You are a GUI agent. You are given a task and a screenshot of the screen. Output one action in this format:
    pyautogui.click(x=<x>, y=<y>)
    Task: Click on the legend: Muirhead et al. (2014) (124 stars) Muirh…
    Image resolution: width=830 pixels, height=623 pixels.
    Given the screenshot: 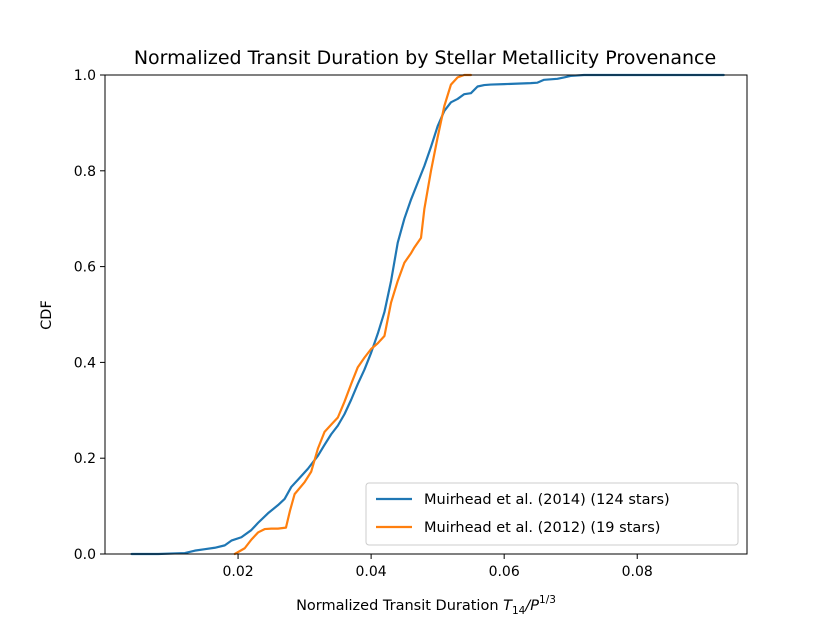 What is the action you would take?
    pyautogui.click(x=552, y=514)
    